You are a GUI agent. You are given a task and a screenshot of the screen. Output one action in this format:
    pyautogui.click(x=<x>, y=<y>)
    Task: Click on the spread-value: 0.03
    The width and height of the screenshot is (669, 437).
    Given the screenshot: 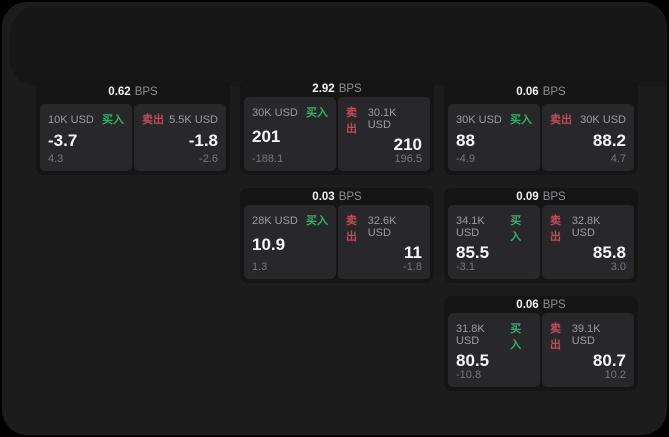 What is the action you would take?
    pyautogui.click(x=323, y=196)
    